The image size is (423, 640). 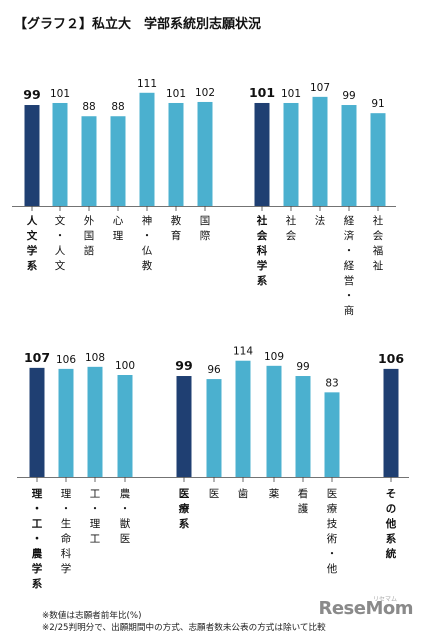 I want to click on tick-label-1-12: 社会福祉, so click(x=378, y=243).